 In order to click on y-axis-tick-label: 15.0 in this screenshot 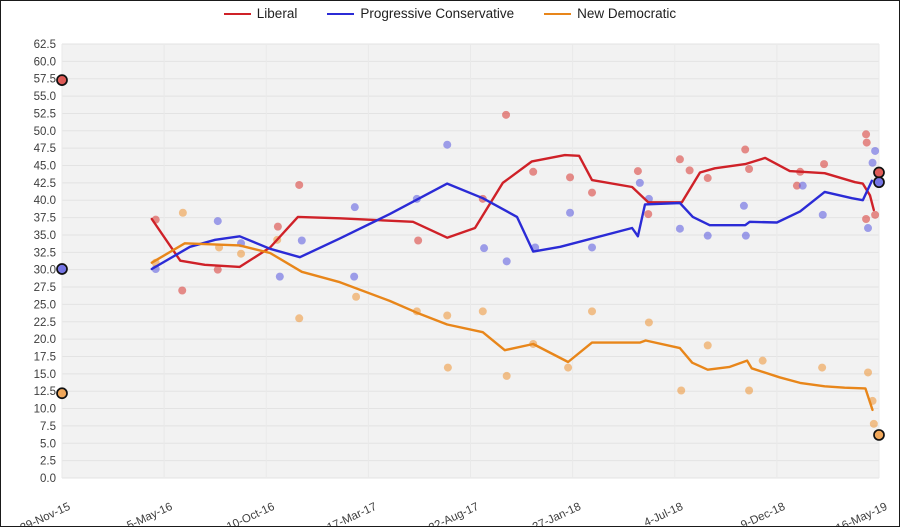, I will do `click(45, 375)`.